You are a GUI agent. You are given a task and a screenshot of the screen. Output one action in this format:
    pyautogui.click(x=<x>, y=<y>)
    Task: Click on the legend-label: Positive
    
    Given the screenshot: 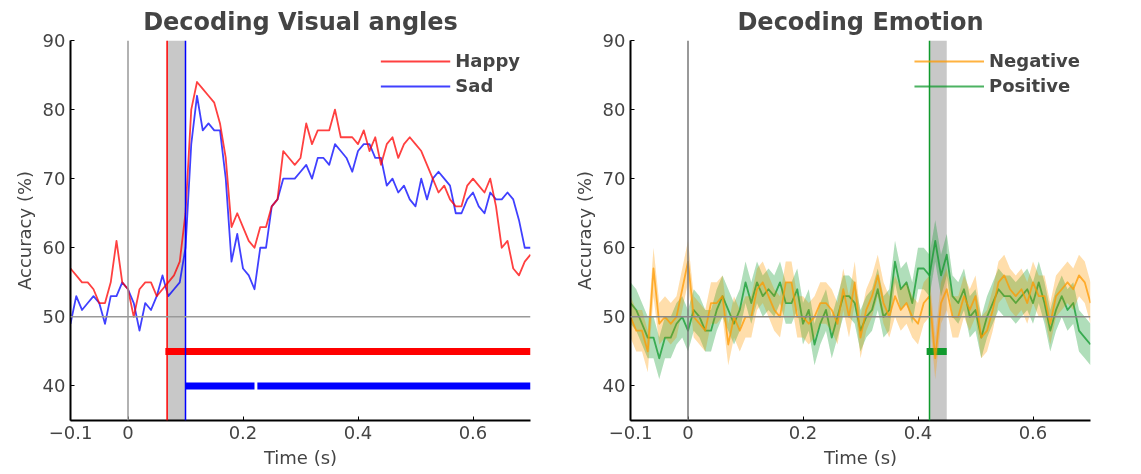 What is the action you would take?
    pyautogui.click(x=1029, y=85)
    